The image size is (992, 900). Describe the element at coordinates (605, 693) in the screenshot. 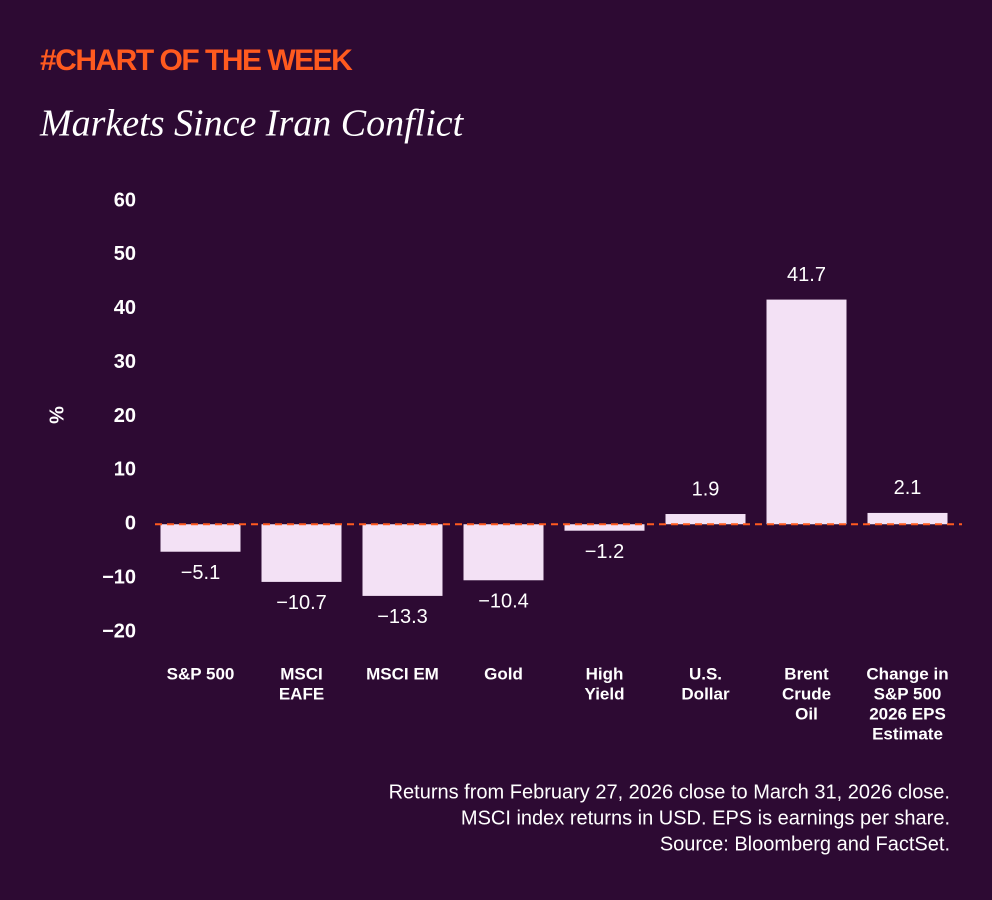

I see `x-tick-label: Yield` at that location.